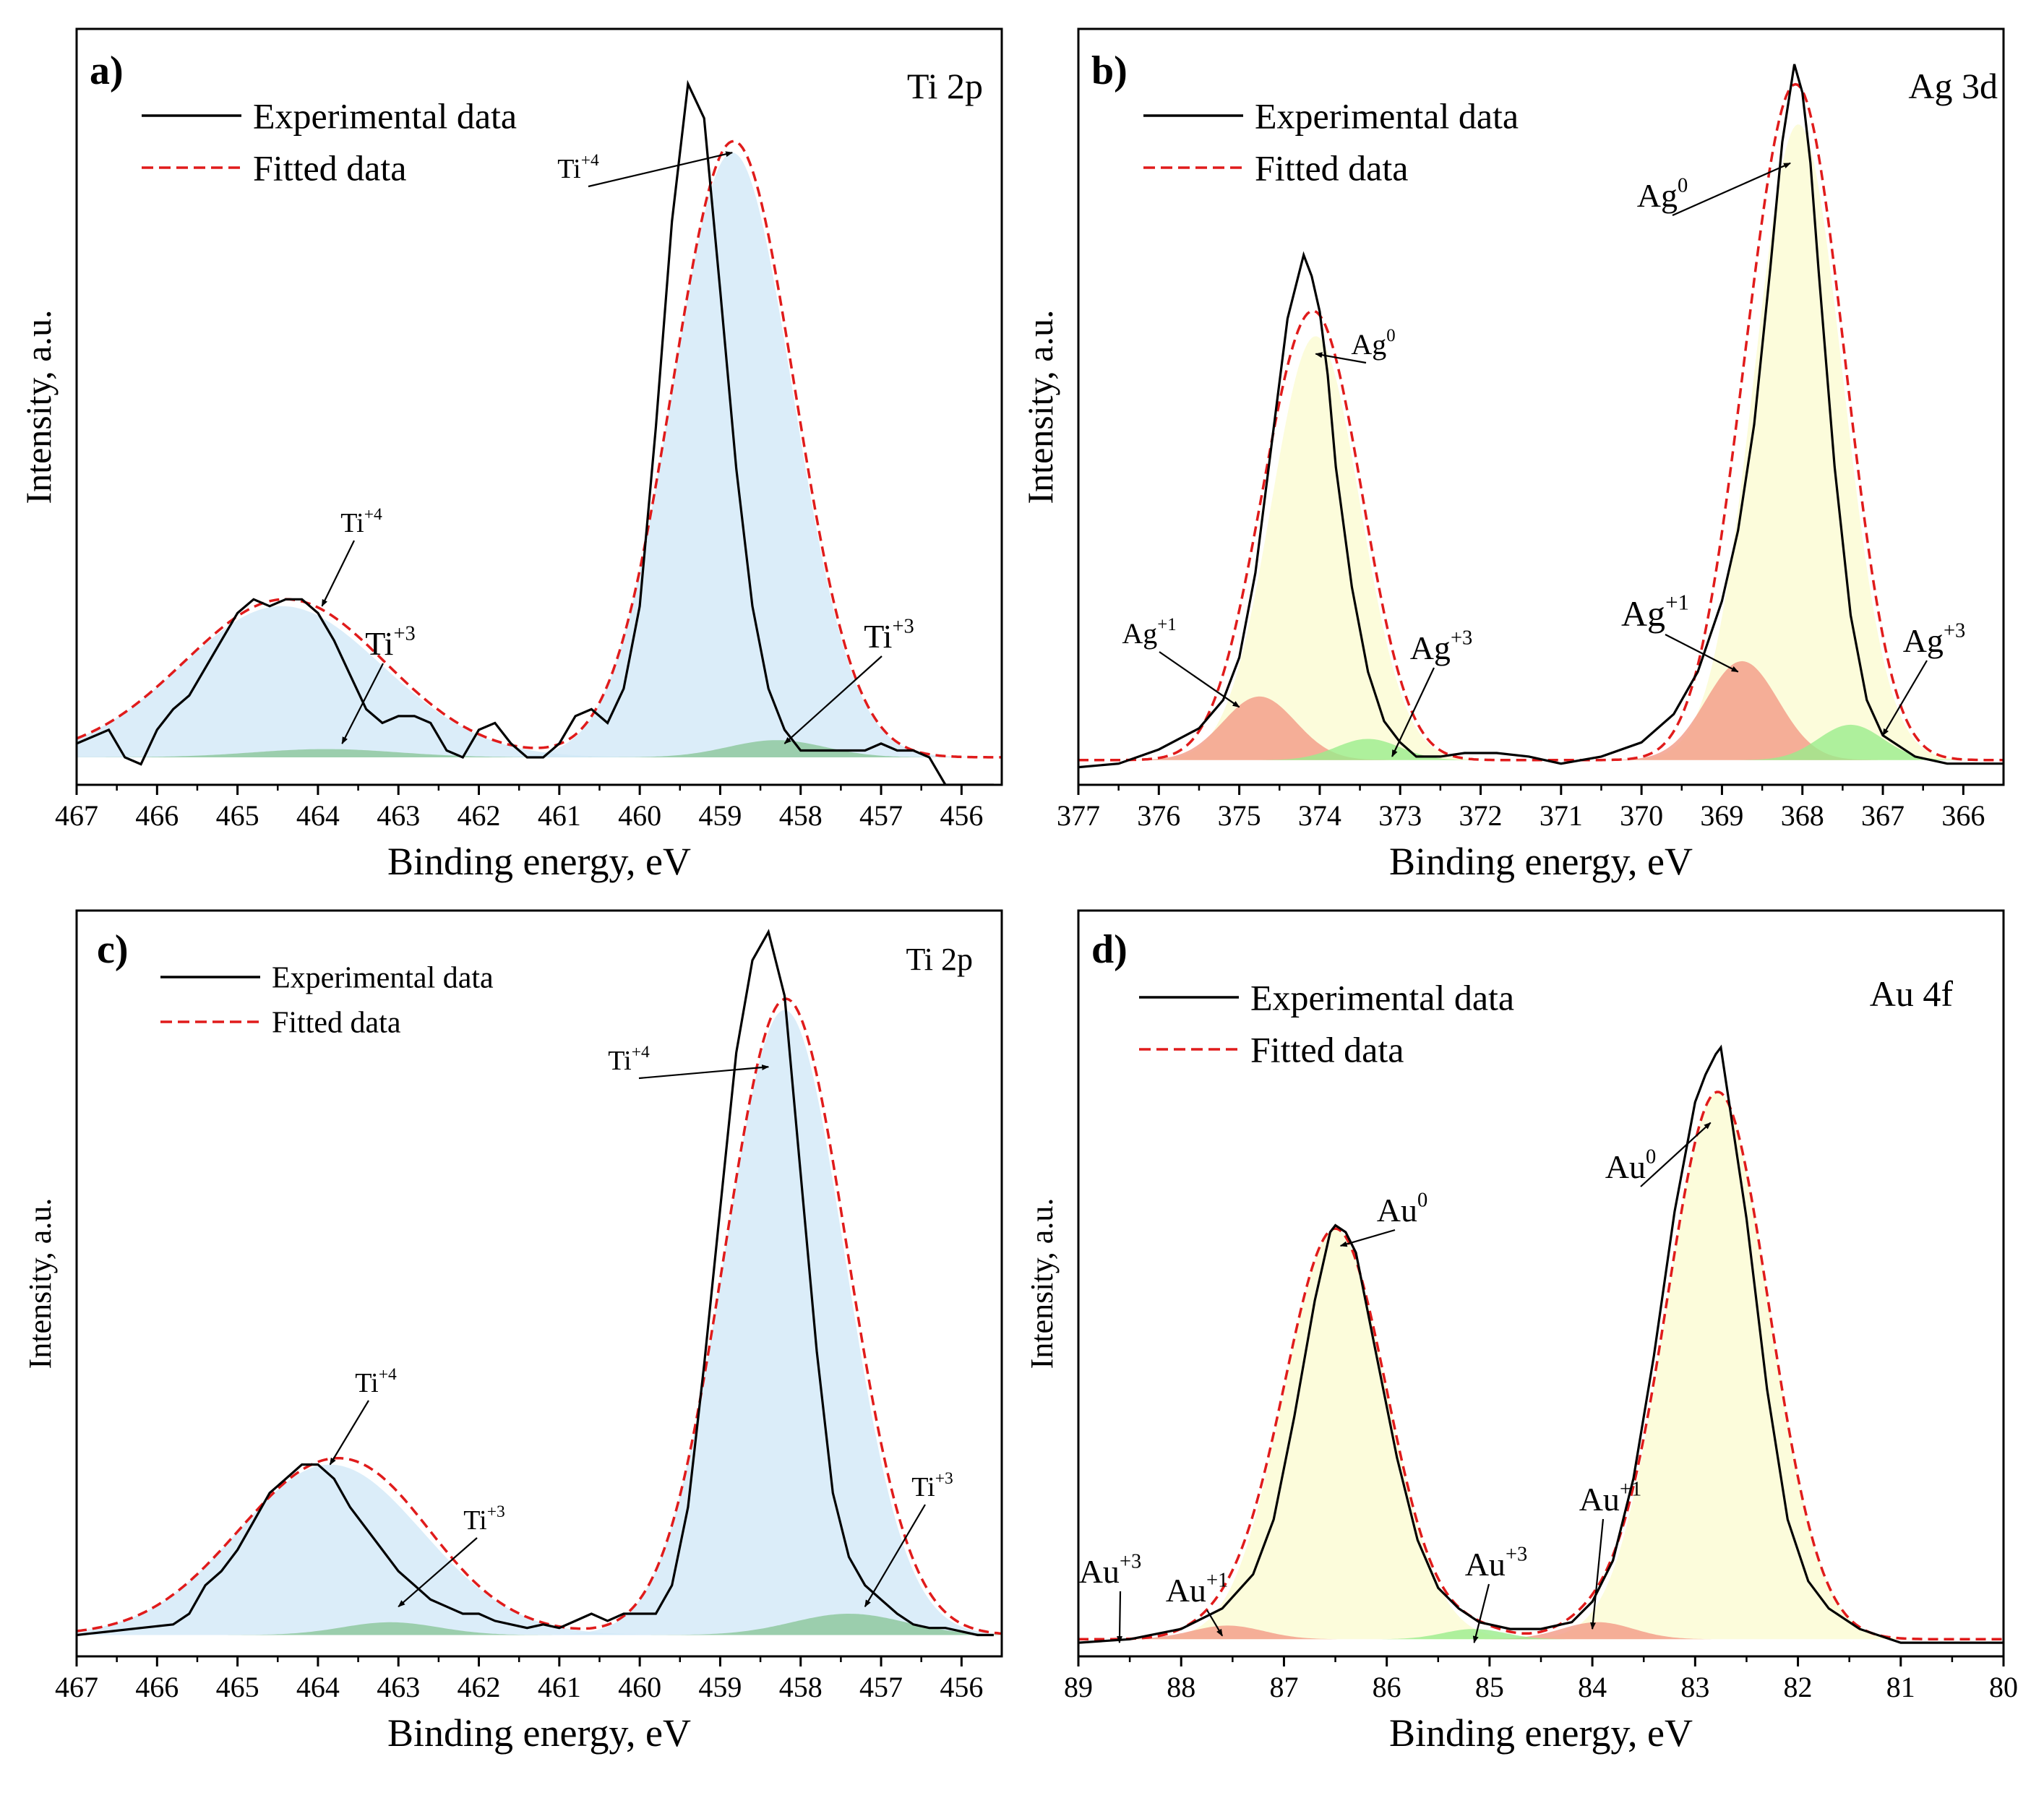 The width and height of the screenshot is (2044, 1798). I want to click on x-tick-label: 376, so click(1158, 816).